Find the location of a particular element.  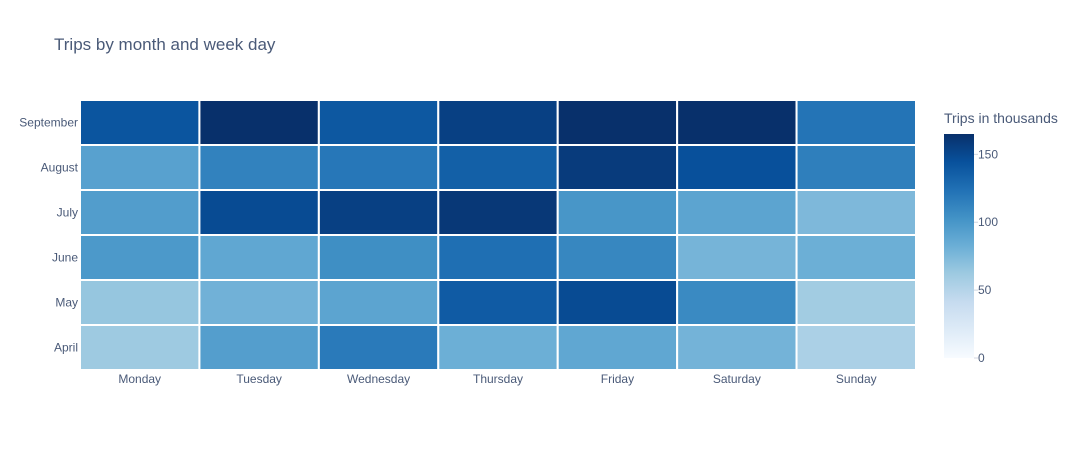

y-tick-label: June is located at coordinates (65, 258).